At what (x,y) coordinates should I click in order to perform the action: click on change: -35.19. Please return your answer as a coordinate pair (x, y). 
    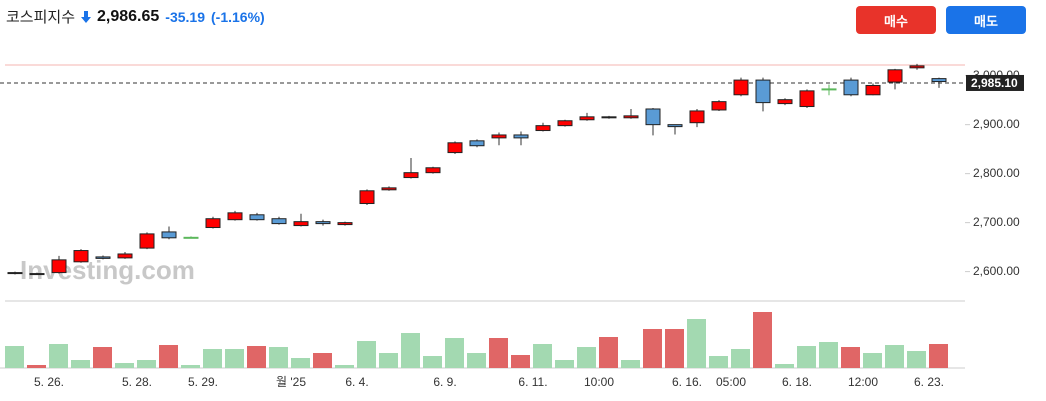
    Looking at the image, I should click on (185, 16).